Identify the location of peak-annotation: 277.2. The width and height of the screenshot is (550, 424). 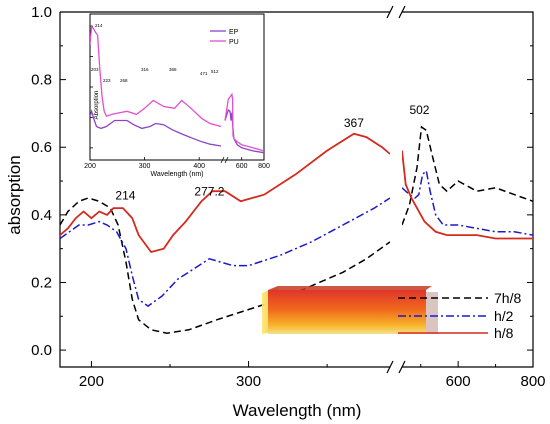
(209, 192).